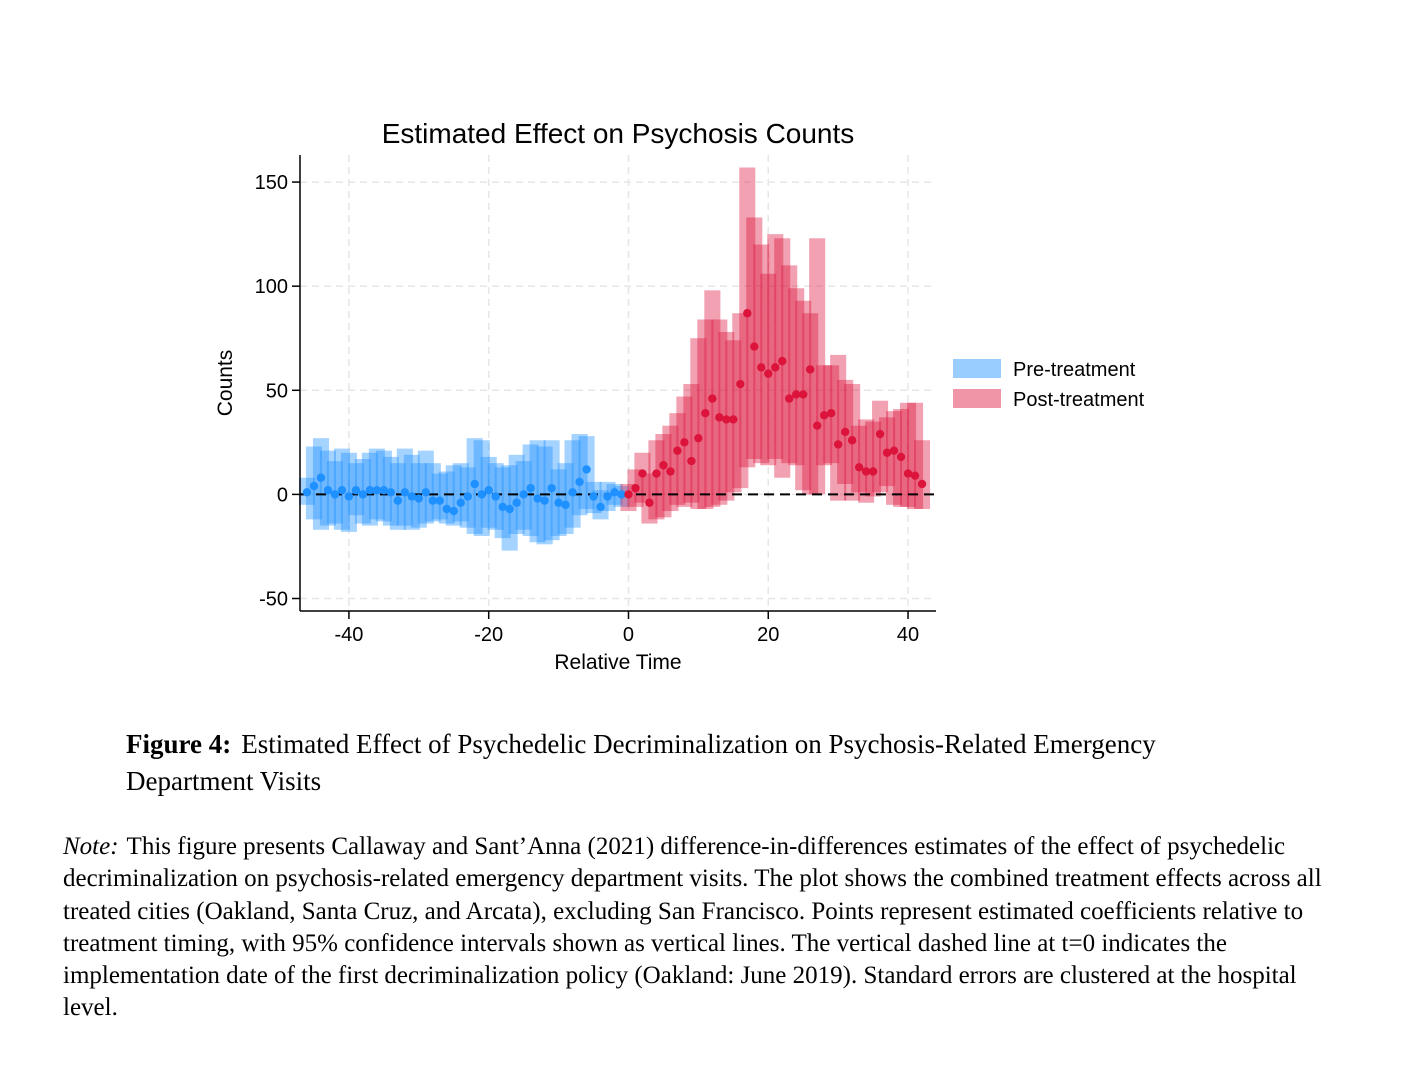 This screenshot has width=1412, height=1081. What do you see at coordinates (628, 635) in the screenshot?
I see `x-tick-label: 0` at bounding box center [628, 635].